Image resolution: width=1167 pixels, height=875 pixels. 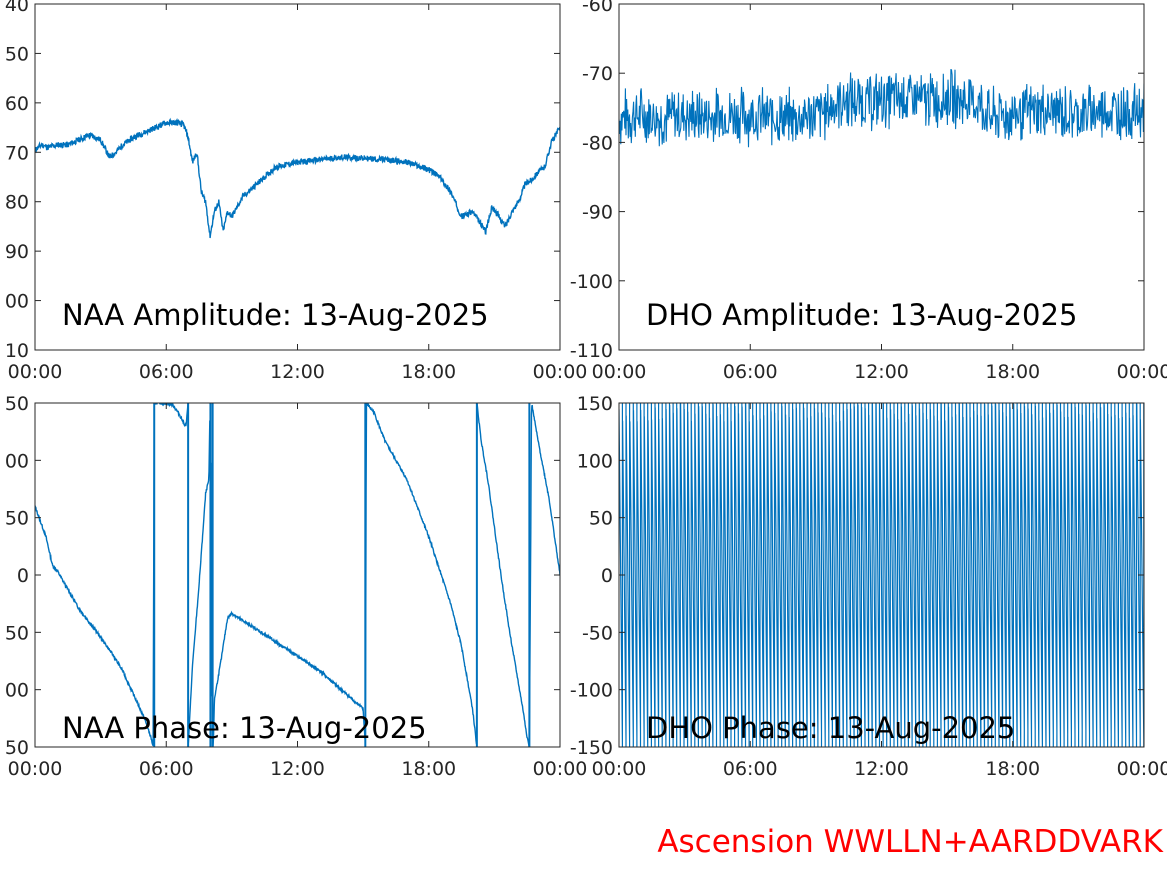 I want to click on naa-amplitude-xtick-label-3: 18:00, so click(x=428, y=372).